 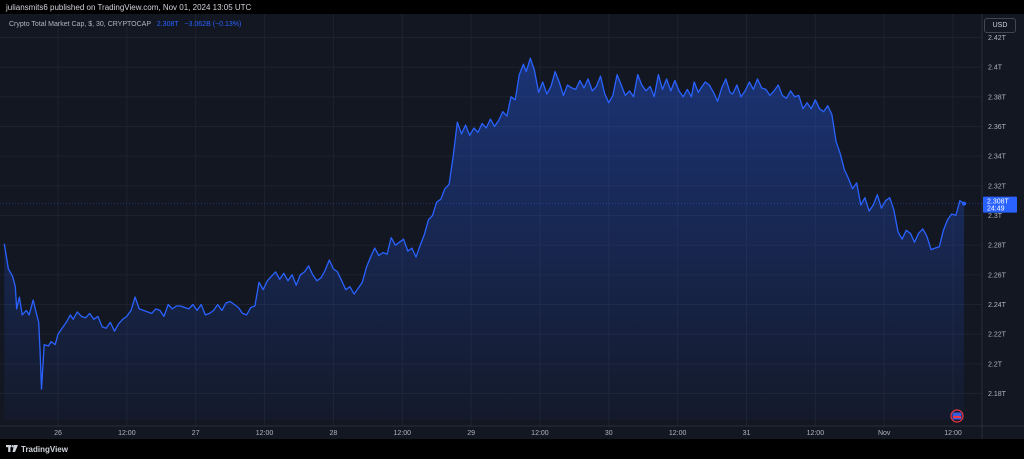 I want to click on legend-change: −3.062B (−0.13%), so click(x=213, y=24).